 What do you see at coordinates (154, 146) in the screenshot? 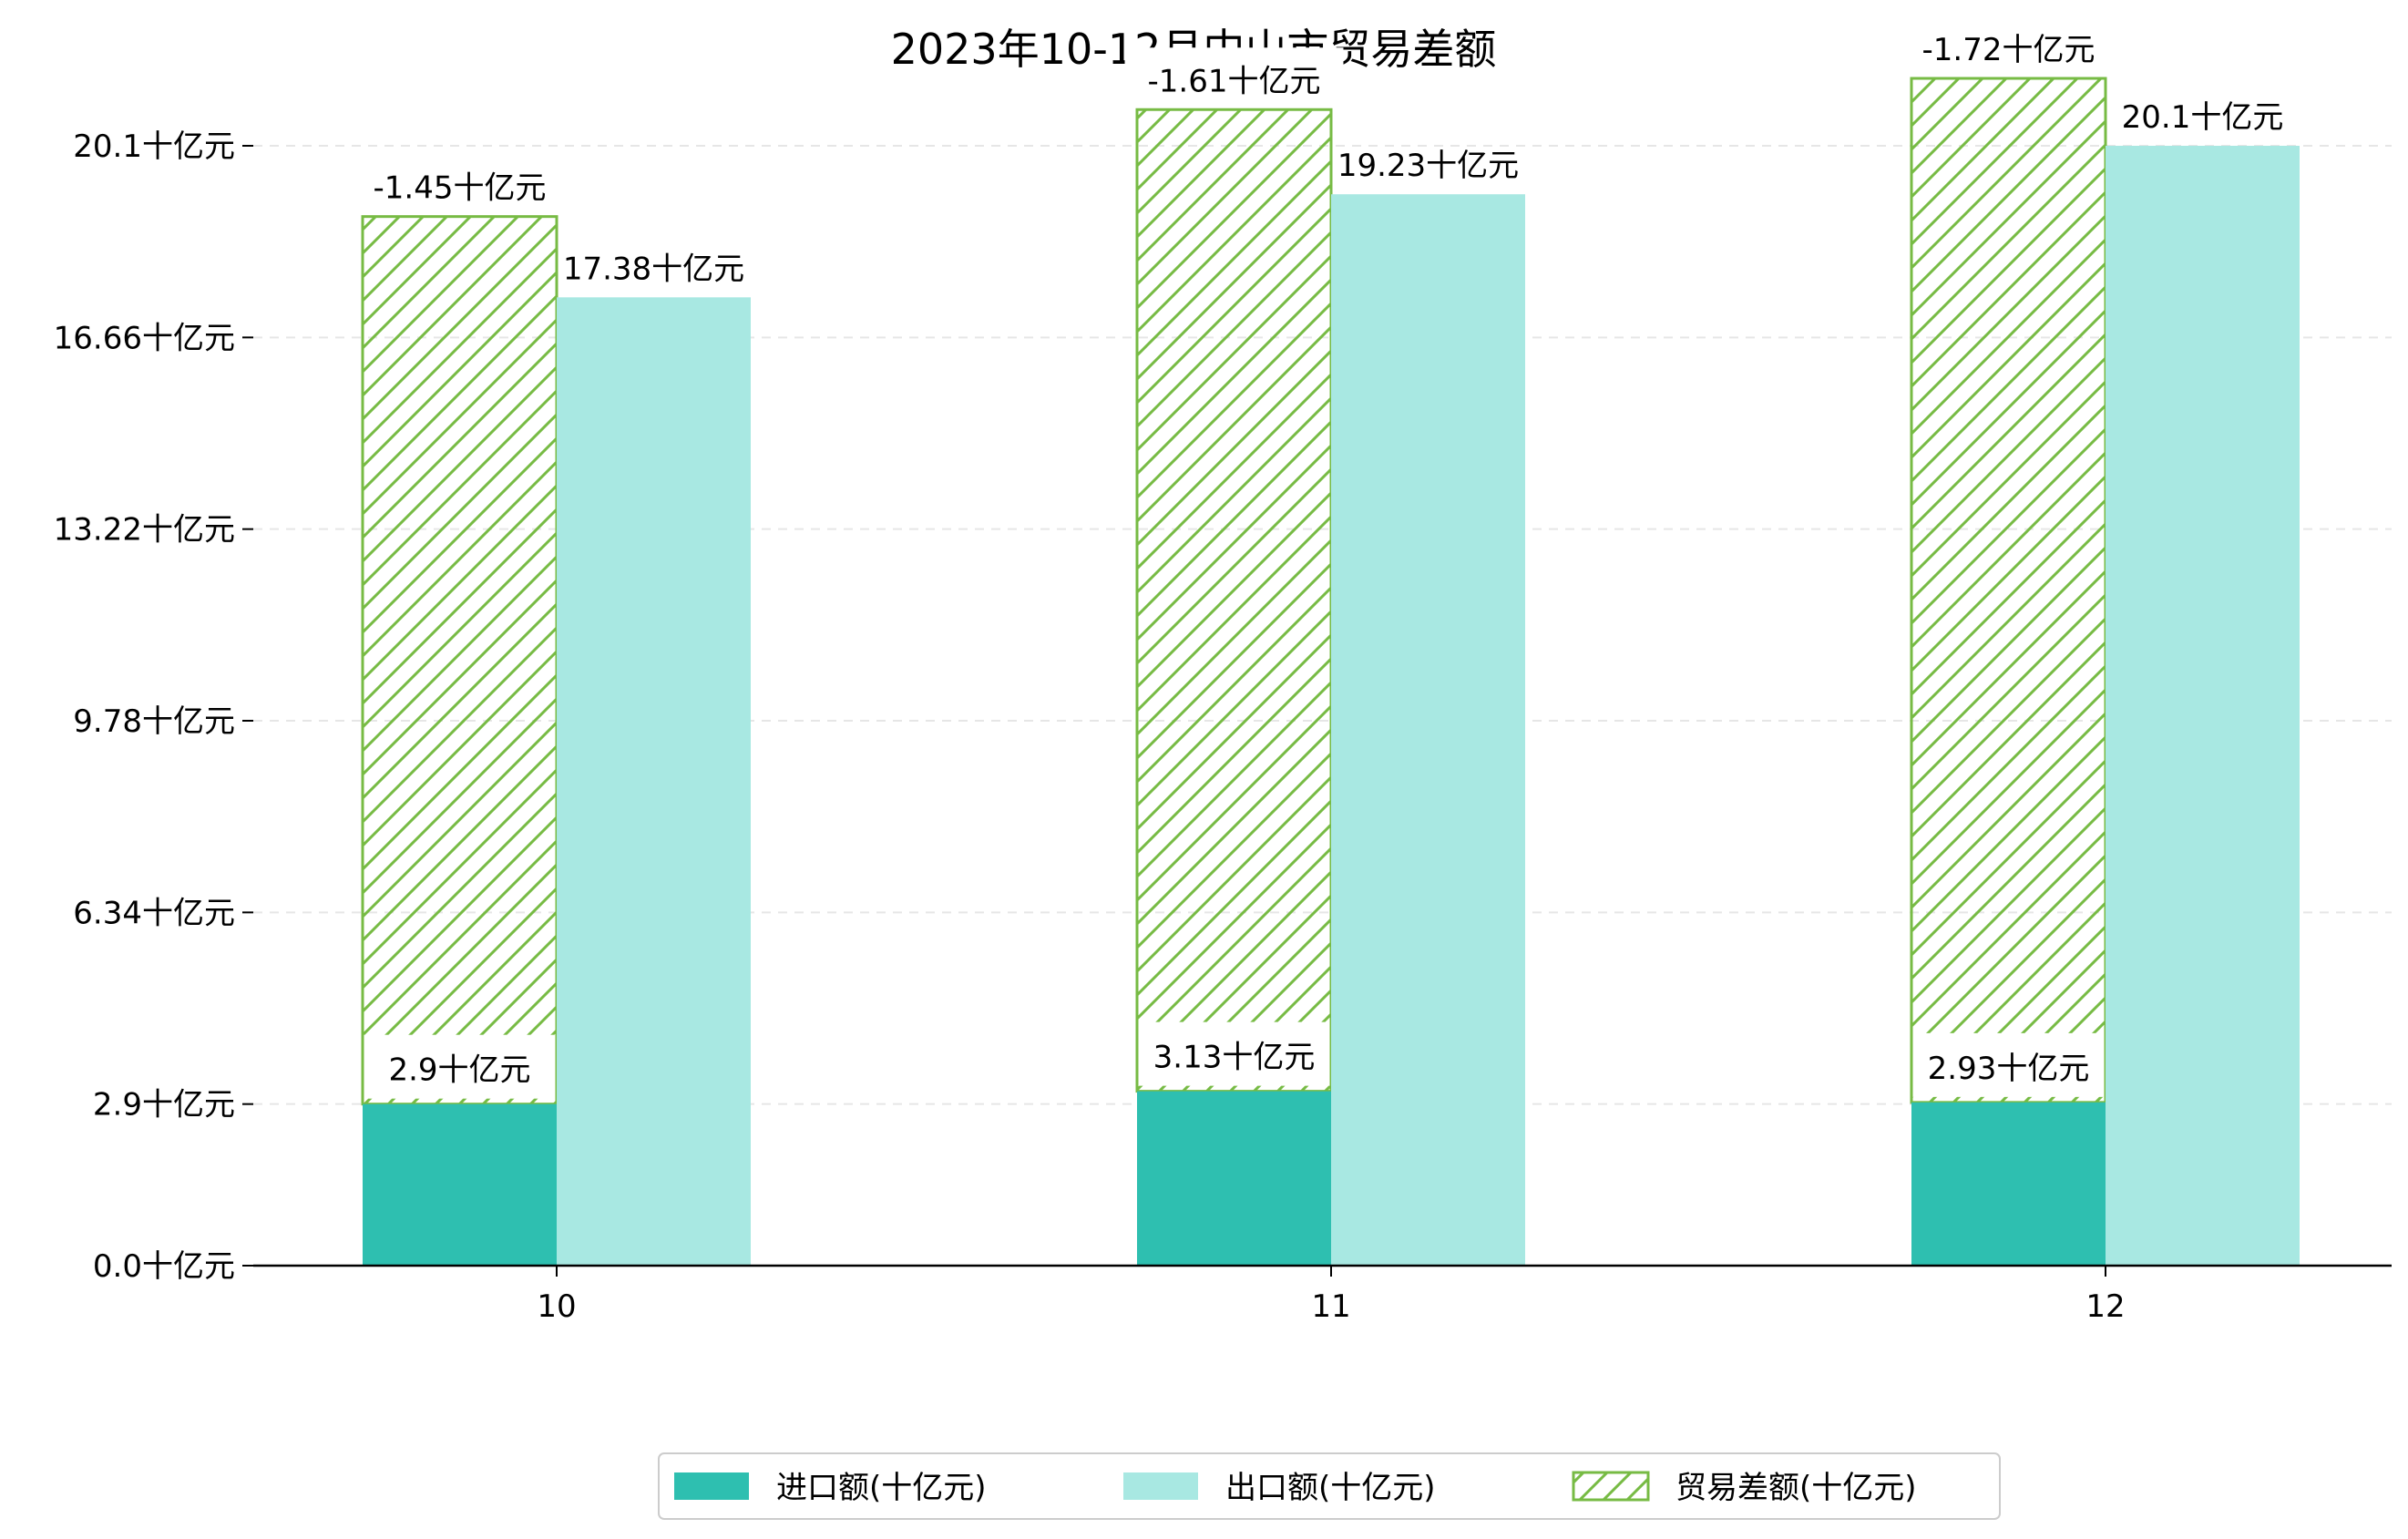
I see `y-tick-label: 20.1十亿元` at bounding box center [154, 146].